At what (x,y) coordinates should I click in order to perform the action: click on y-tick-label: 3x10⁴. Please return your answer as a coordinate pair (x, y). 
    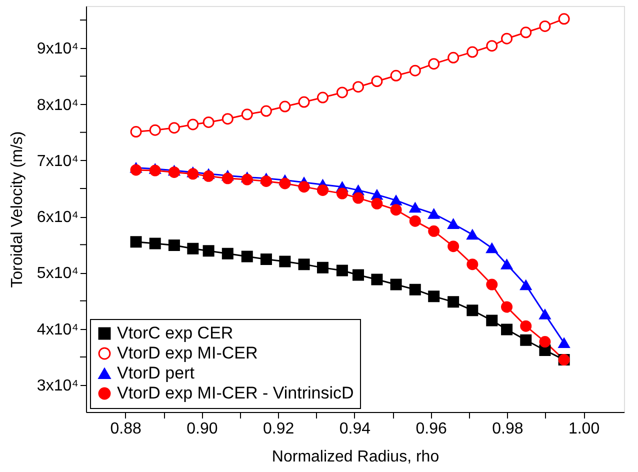
    Looking at the image, I should click on (57, 386).